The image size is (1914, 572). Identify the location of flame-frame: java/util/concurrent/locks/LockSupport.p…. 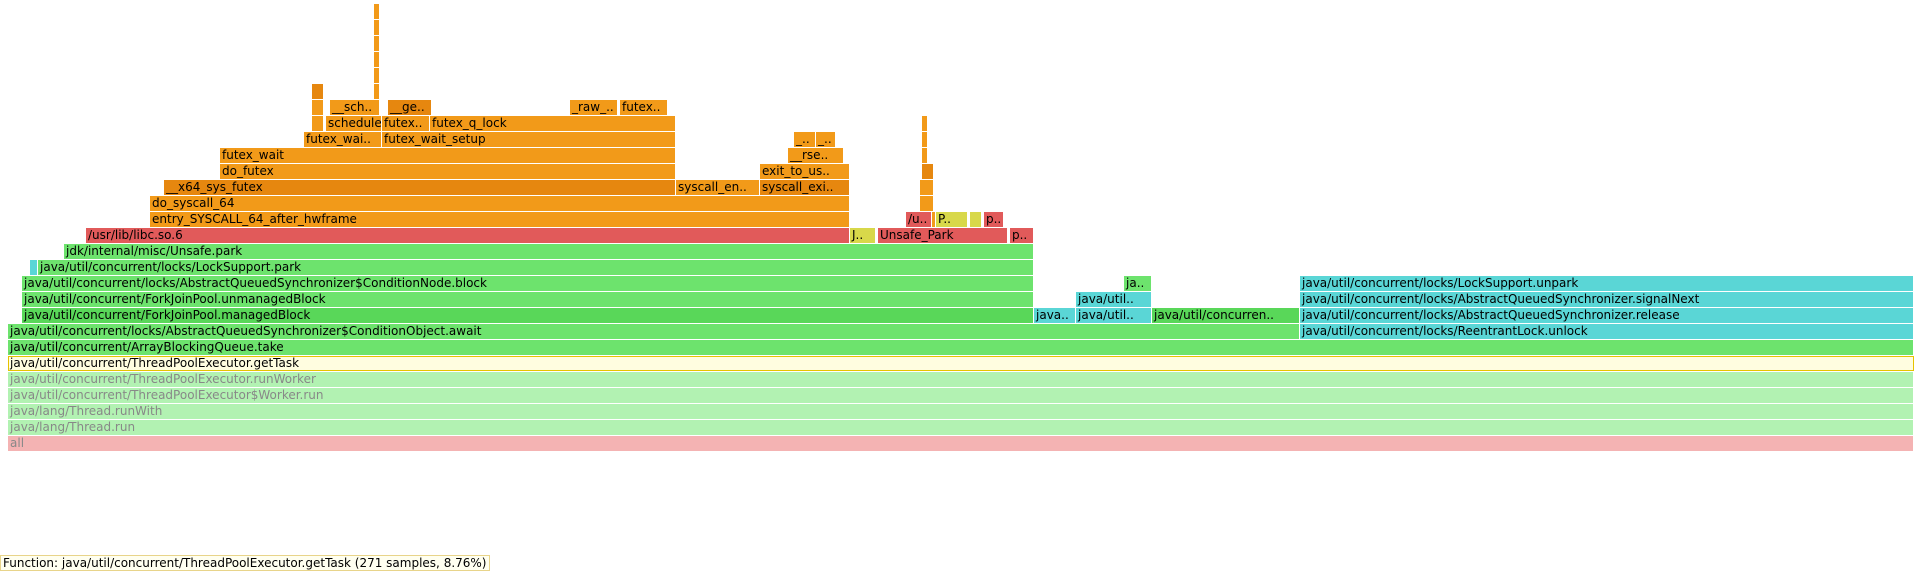
(536, 267).